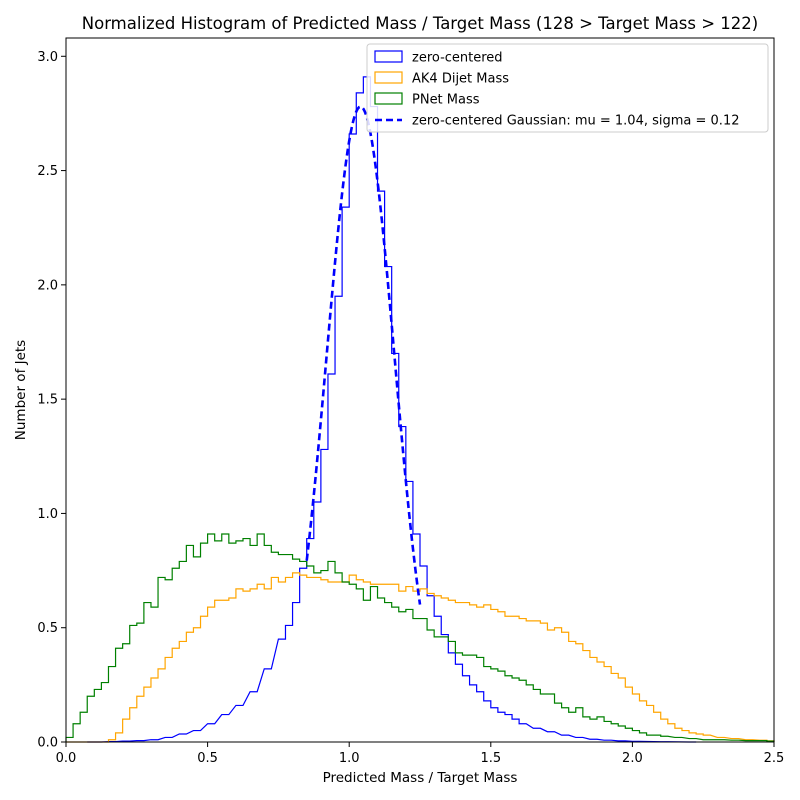  I want to click on series-3-gaussian-fit-line, so click(363, 355).